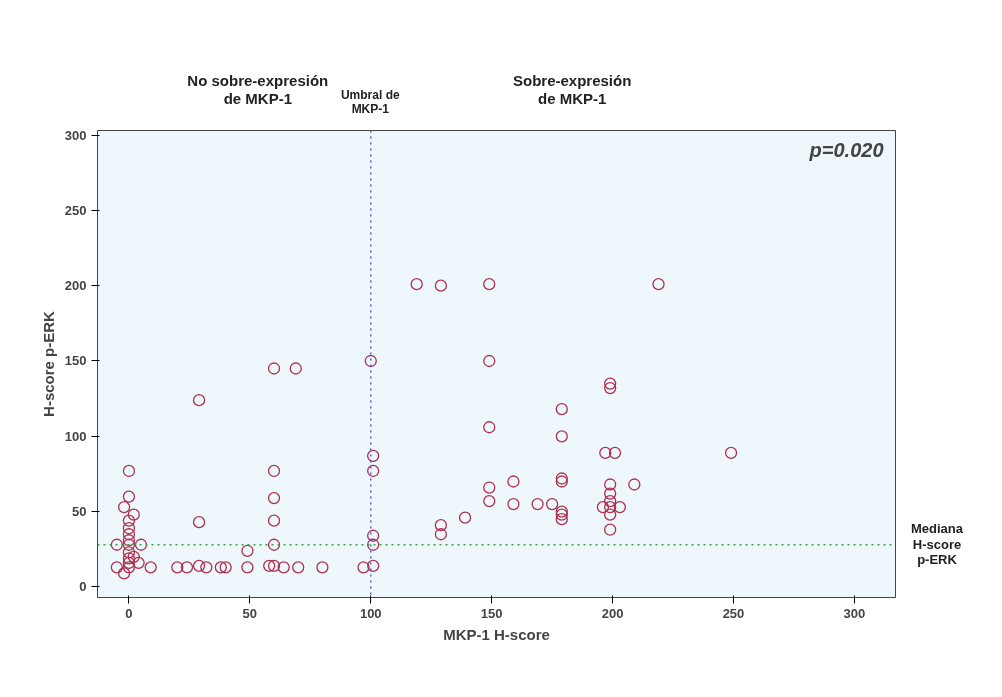  What do you see at coordinates (854, 613) in the screenshot?
I see `x-tick-label: 300` at bounding box center [854, 613].